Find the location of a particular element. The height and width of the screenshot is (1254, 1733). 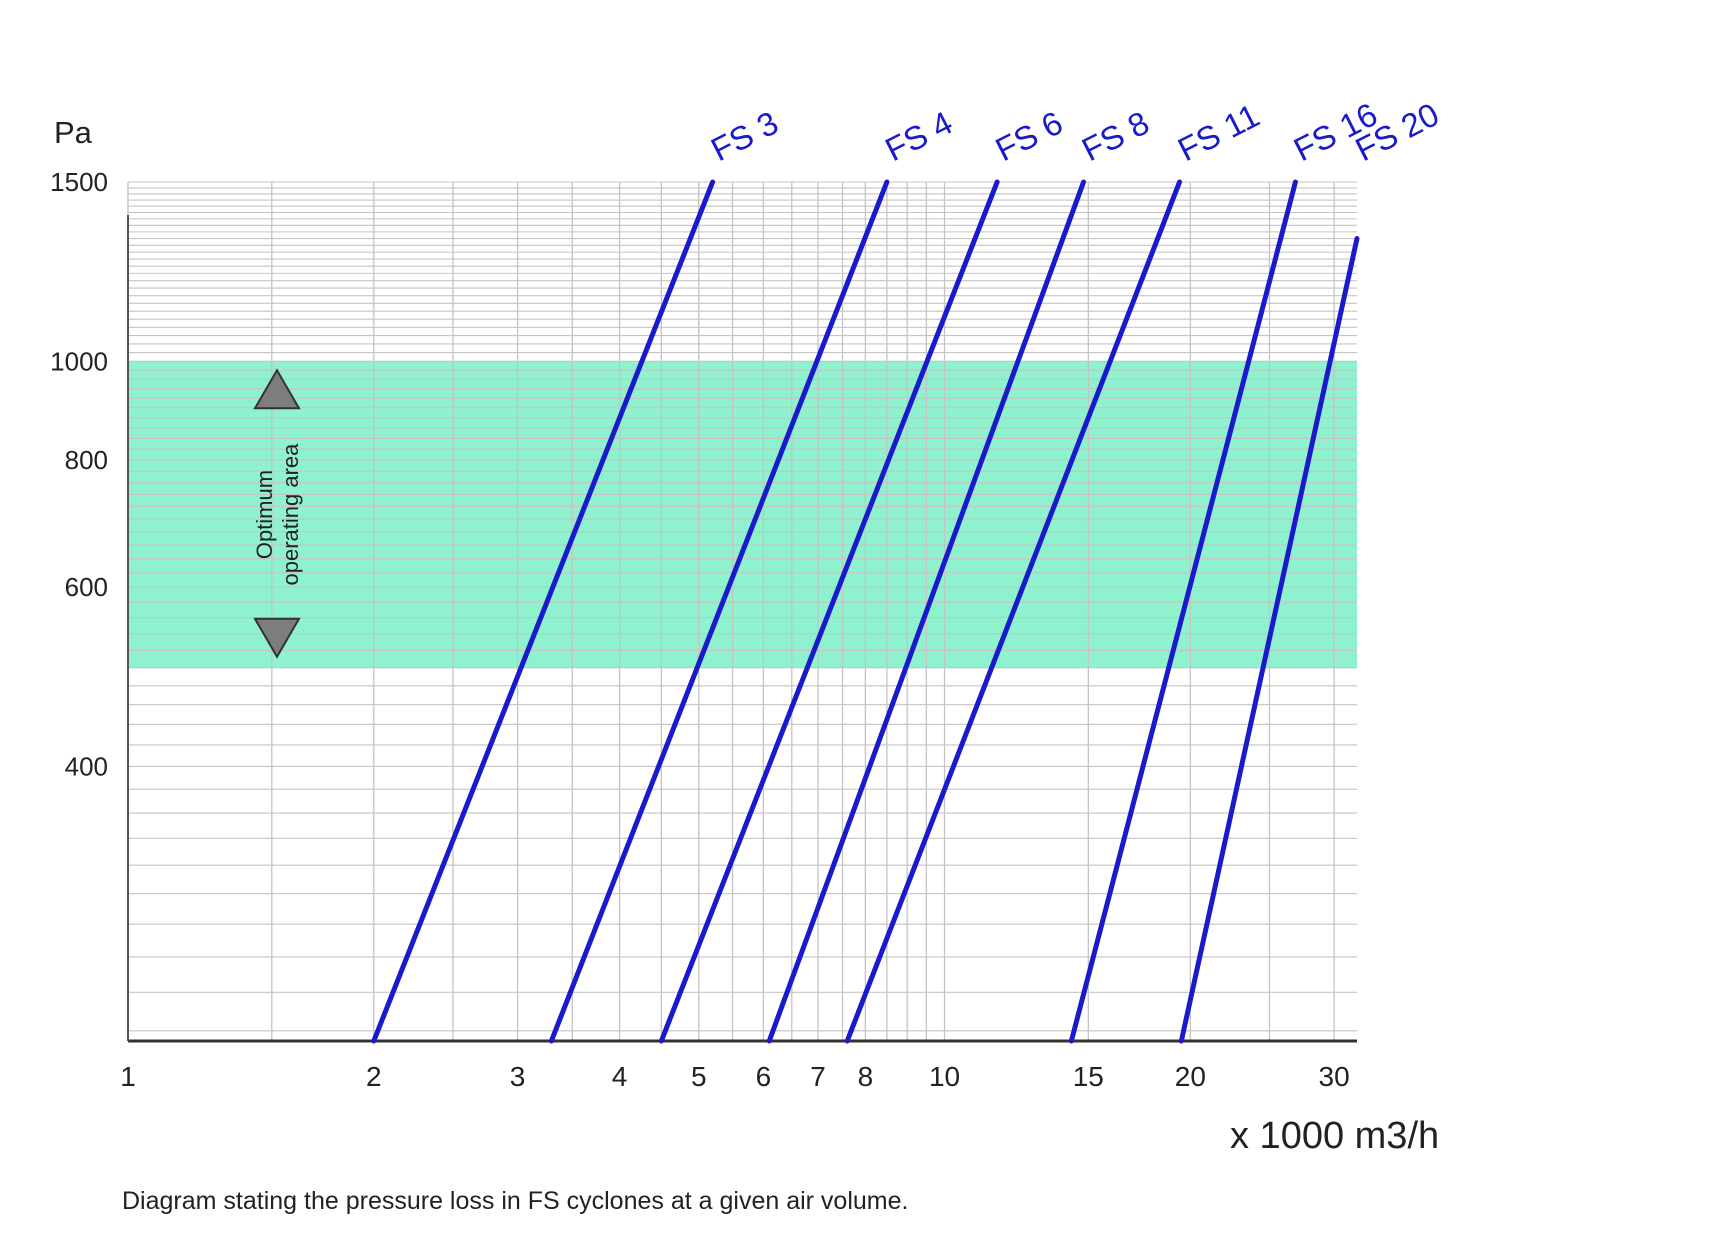

x-axis-label: x 1000 m3/h is located at coordinates (1334, 1136).